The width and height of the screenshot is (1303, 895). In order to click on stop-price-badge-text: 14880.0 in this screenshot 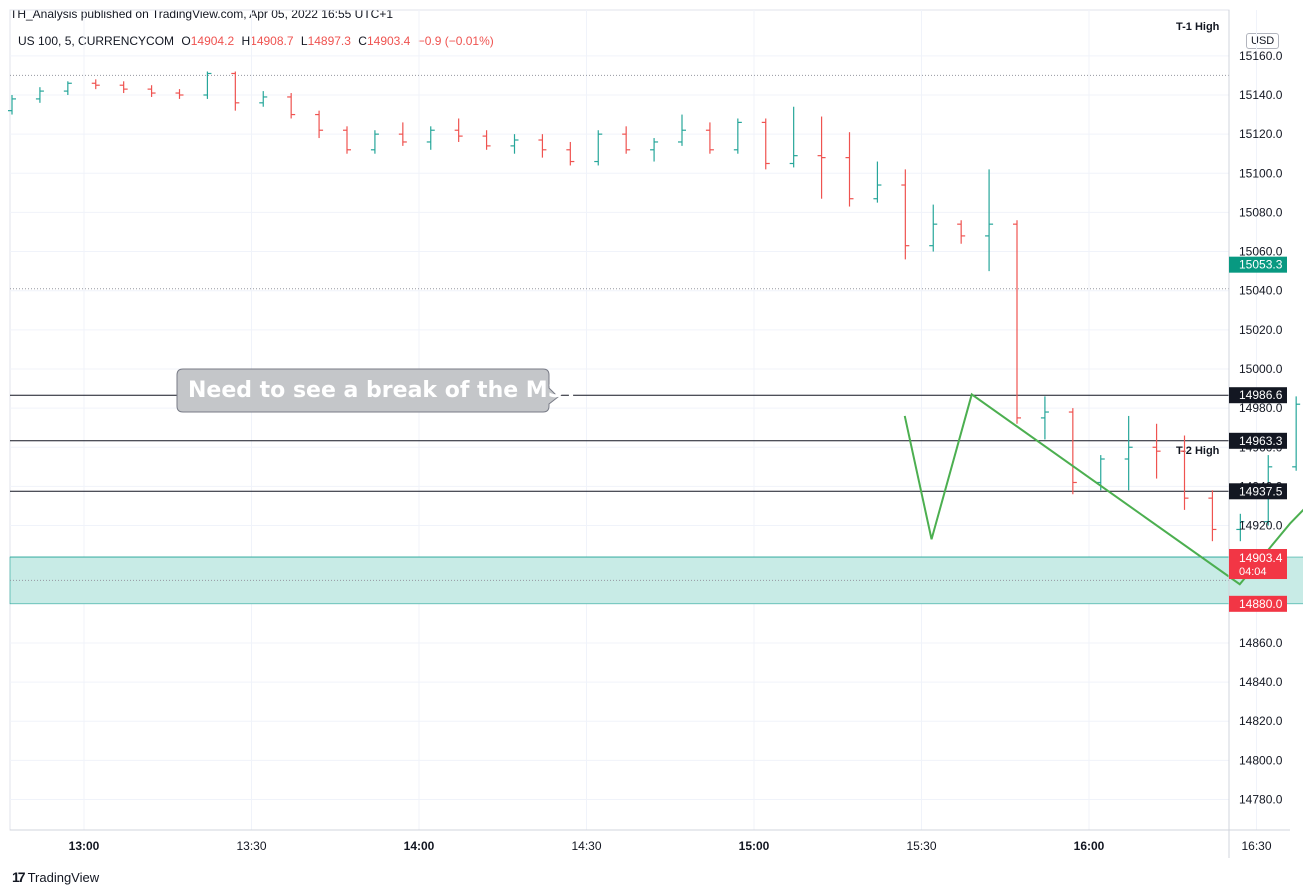, I will do `click(1261, 604)`.